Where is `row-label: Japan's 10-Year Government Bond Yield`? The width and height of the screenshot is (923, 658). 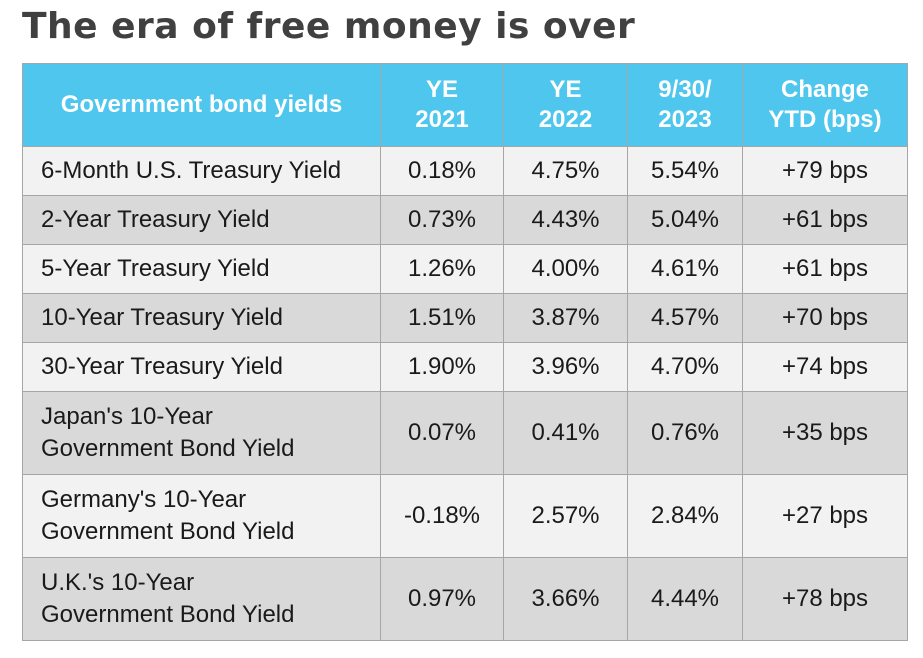
row-label: Japan's 10-Year Government Bond Yield is located at coordinates (201, 433).